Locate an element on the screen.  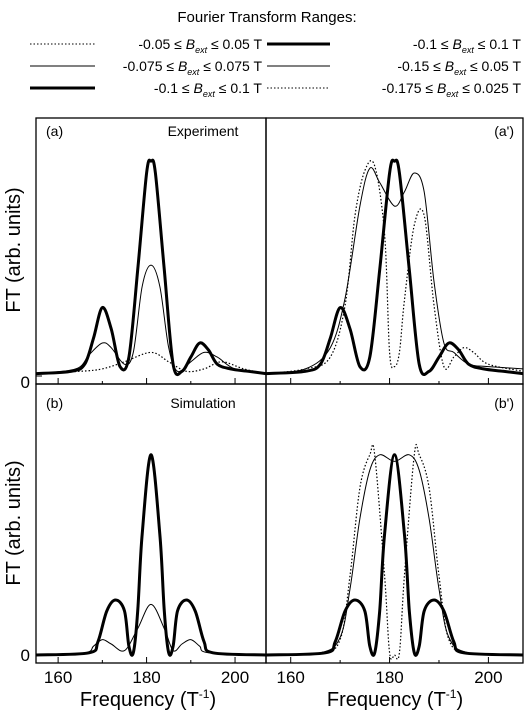
x-tick-label-b-180: 180 is located at coordinates (146, 677).